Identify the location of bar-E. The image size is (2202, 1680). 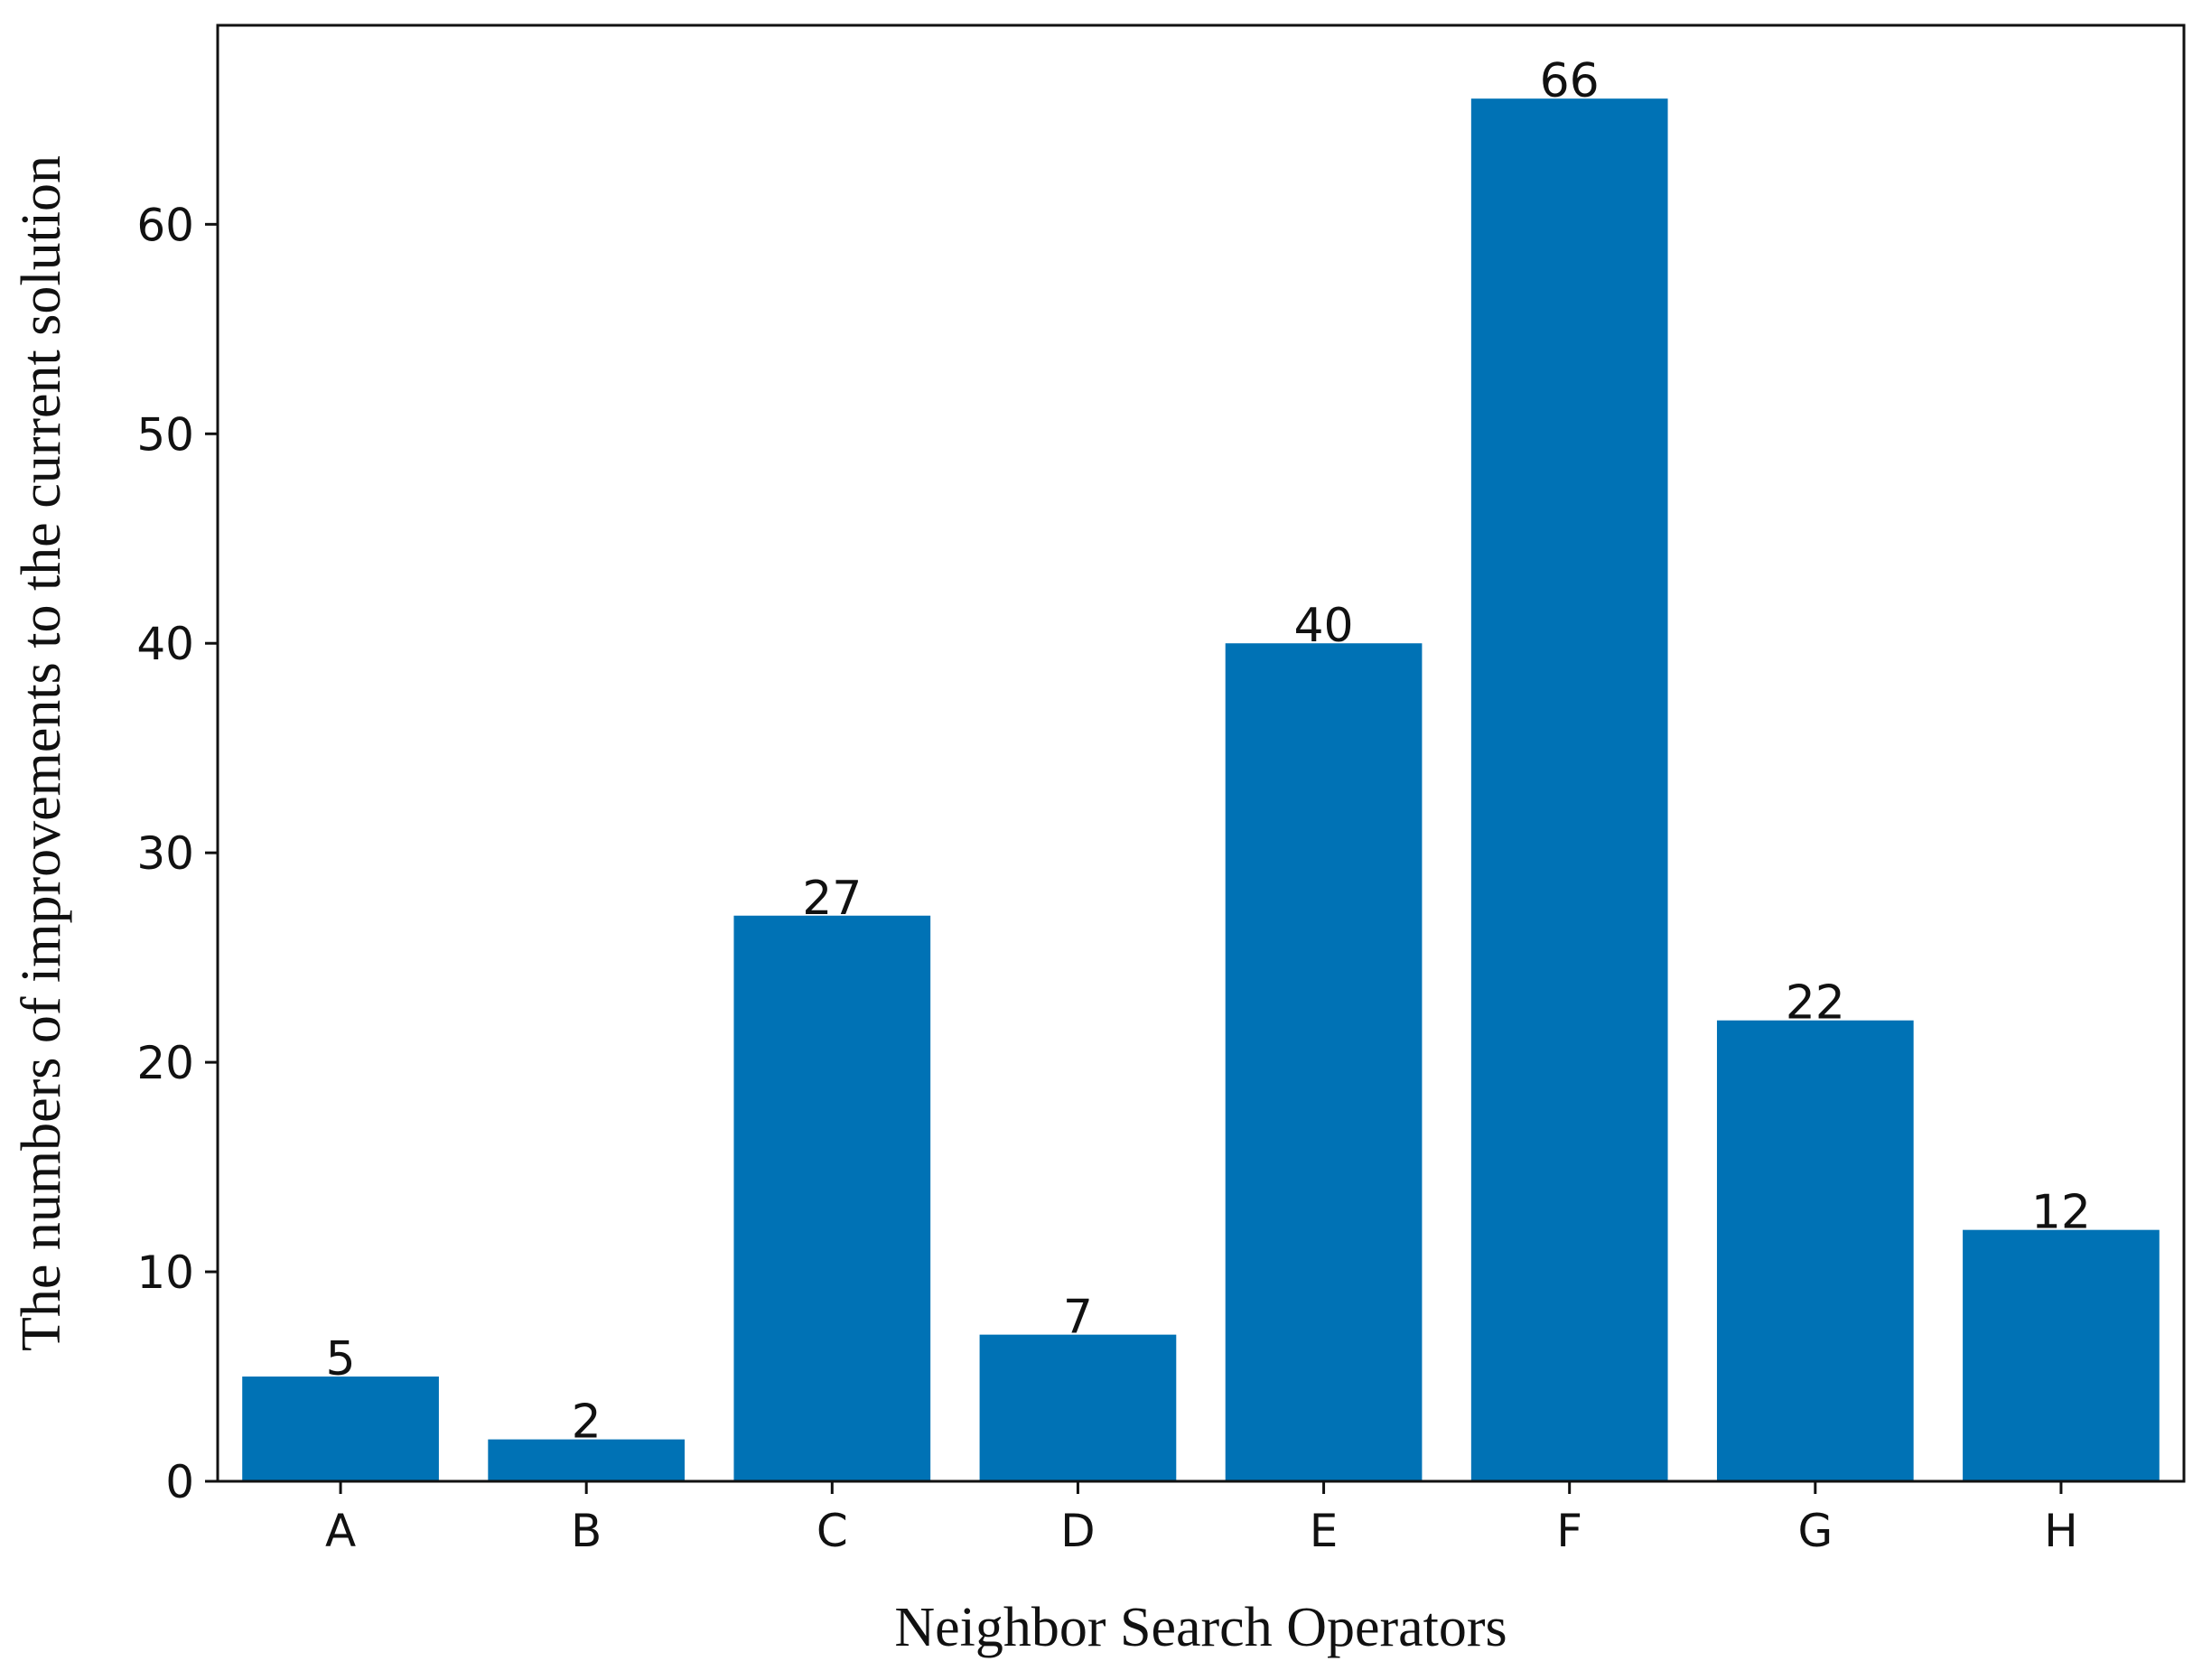
(1324, 1062).